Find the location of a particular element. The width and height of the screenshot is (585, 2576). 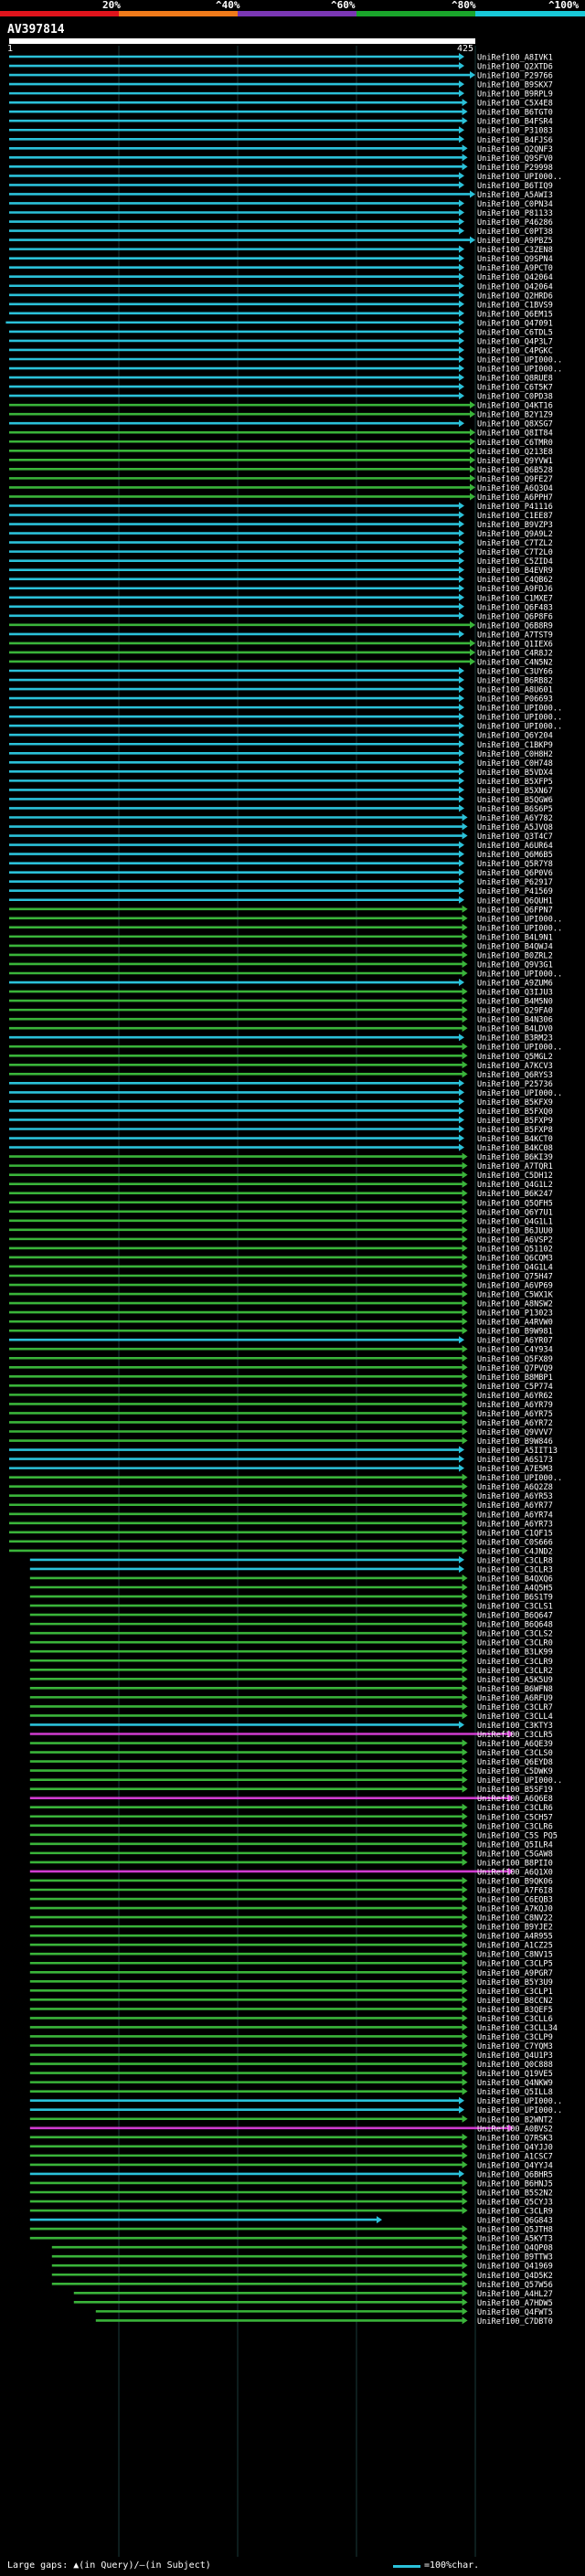

hit-label: UniRef100_B6RB82 is located at coordinates (515, 681).